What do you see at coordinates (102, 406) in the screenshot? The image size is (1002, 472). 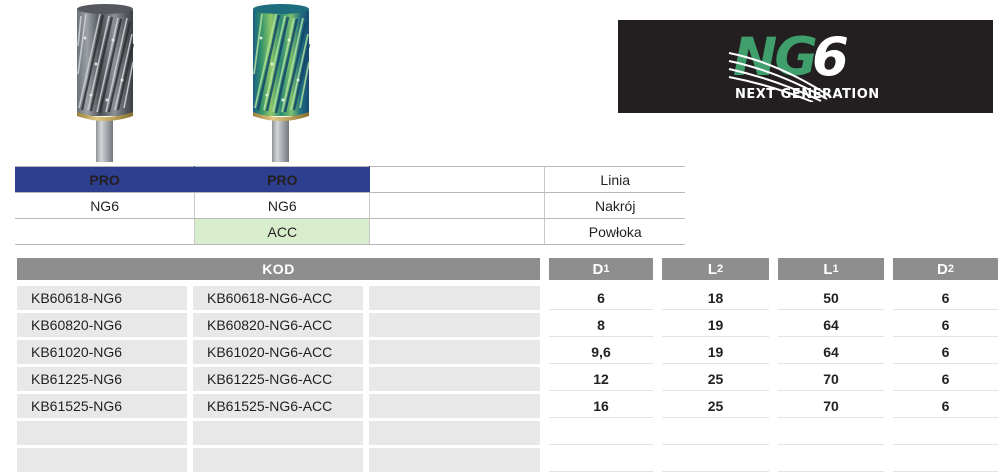 I see `code-cell-pro: KB61525-NG6` at bounding box center [102, 406].